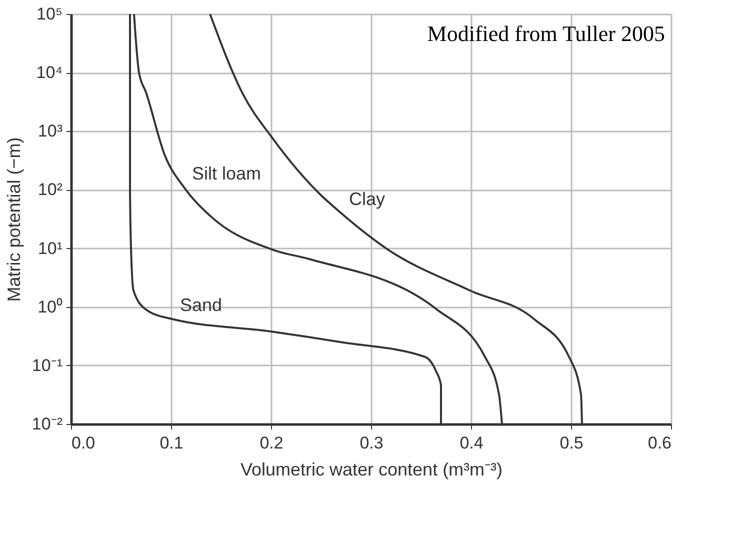 The width and height of the screenshot is (756, 533). I want to click on y-tick-label: 10⁵, so click(49, 14).